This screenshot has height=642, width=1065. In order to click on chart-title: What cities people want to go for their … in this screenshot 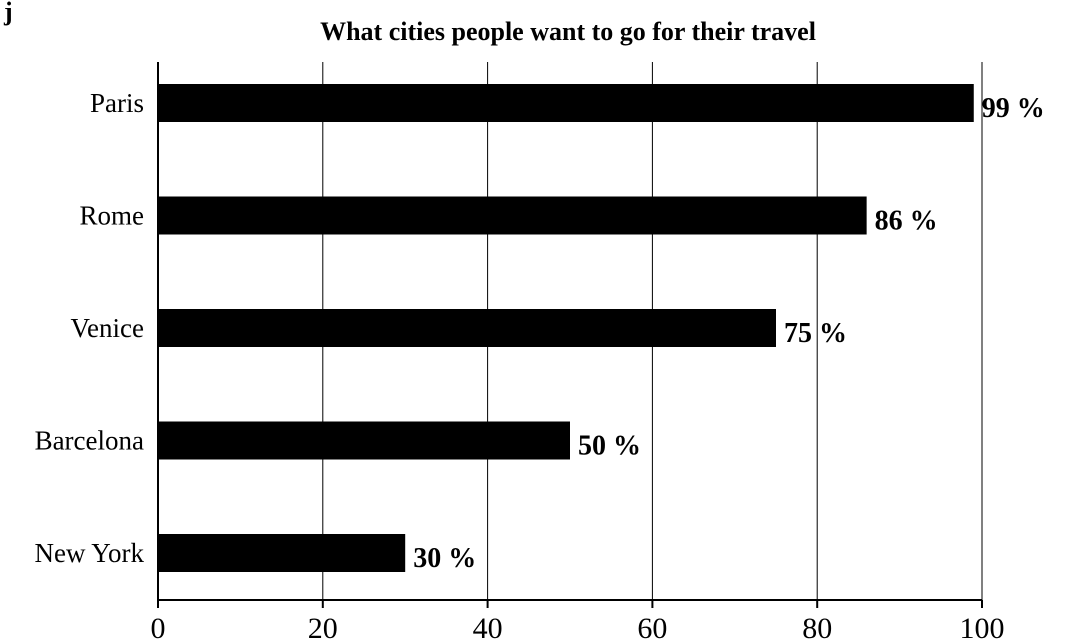, I will do `click(568, 31)`.